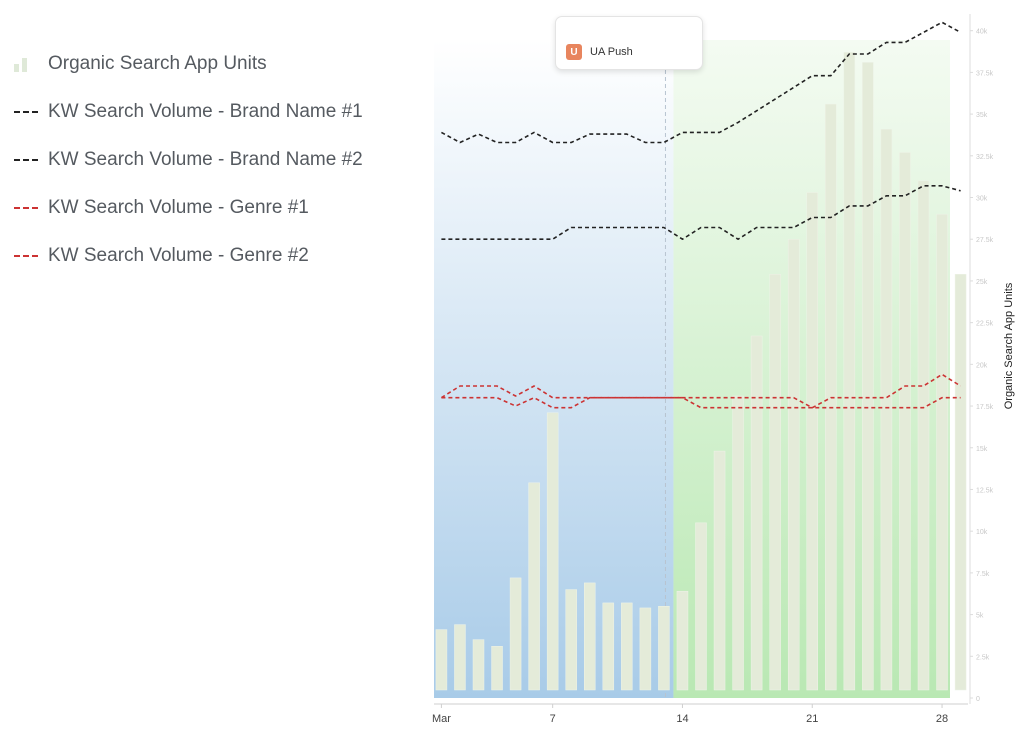  What do you see at coordinates (812, 719) in the screenshot?
I see `x-tick-label: 21` at bounding box center [812, 719].